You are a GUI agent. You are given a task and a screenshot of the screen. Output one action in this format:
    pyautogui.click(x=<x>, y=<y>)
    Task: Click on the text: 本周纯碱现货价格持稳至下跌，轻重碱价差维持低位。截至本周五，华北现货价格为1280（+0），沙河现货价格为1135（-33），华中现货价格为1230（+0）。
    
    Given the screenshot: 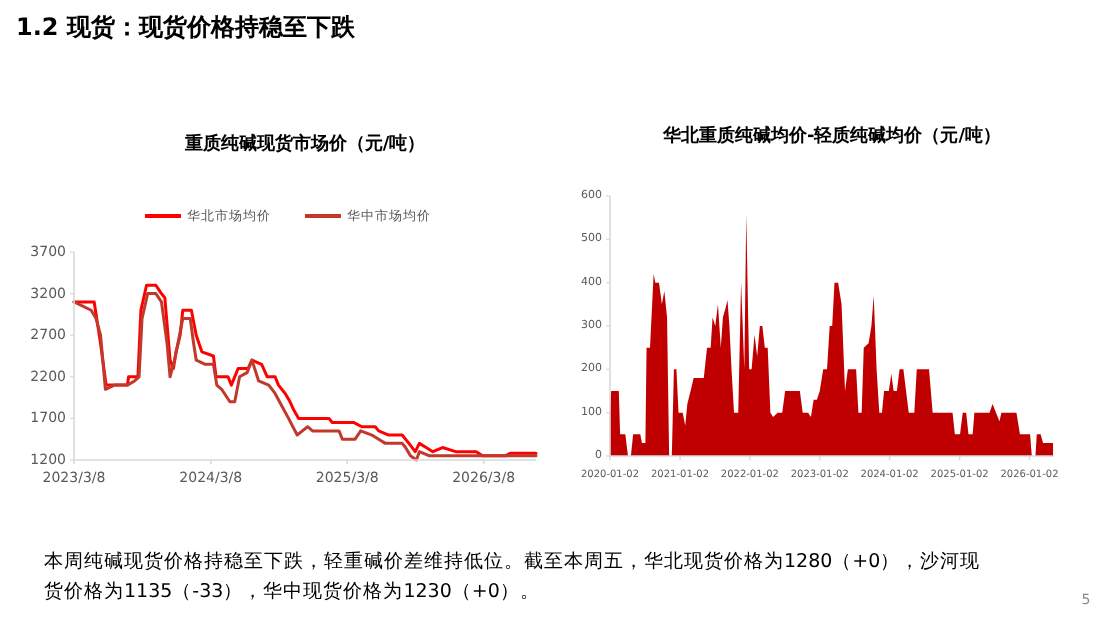 What is the action you would take?
    pyautogui.click(x=512, y=576)
    